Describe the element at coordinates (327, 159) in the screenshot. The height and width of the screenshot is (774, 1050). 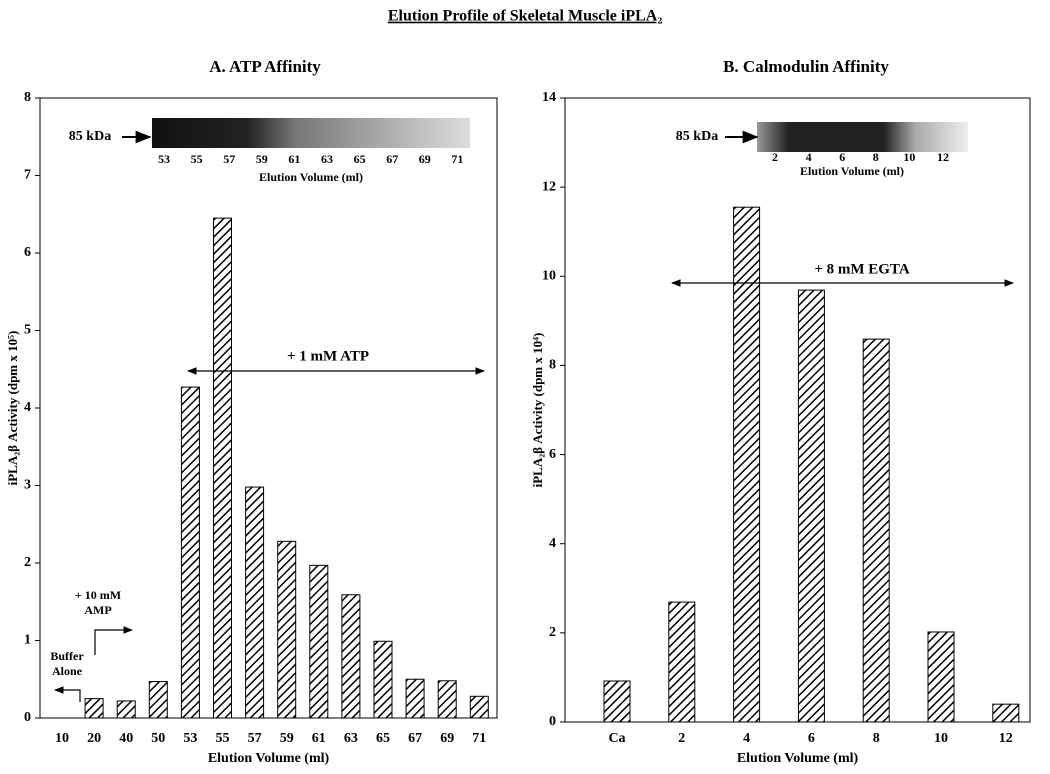
I see `blot-lane-label: 63` at that location.